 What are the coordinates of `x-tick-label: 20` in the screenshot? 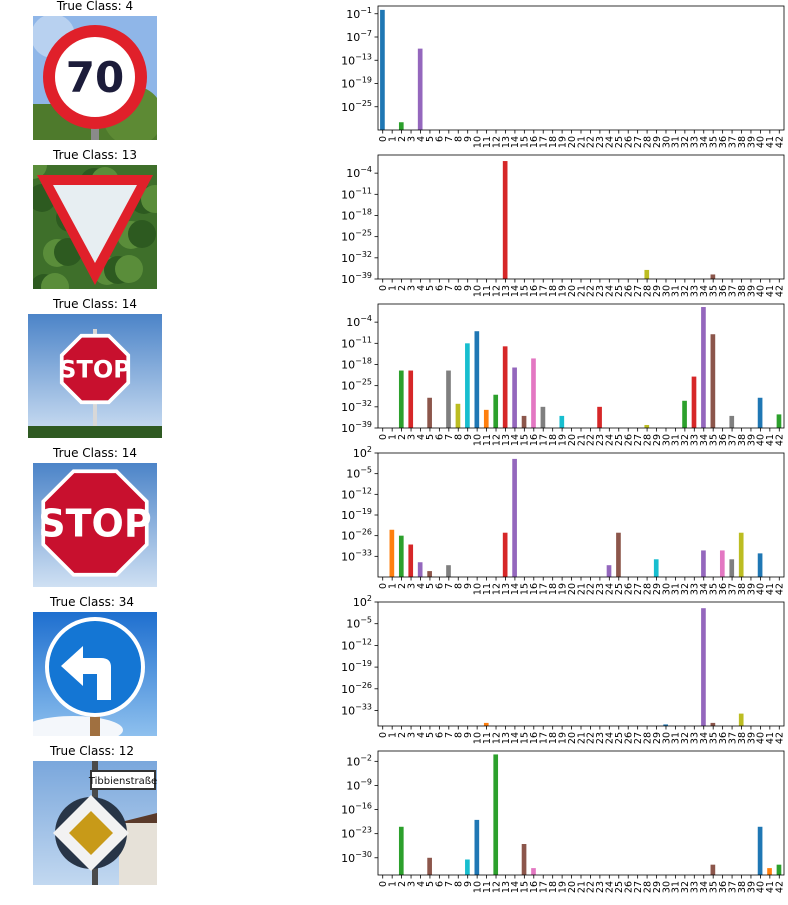 It's located at (572, 440).